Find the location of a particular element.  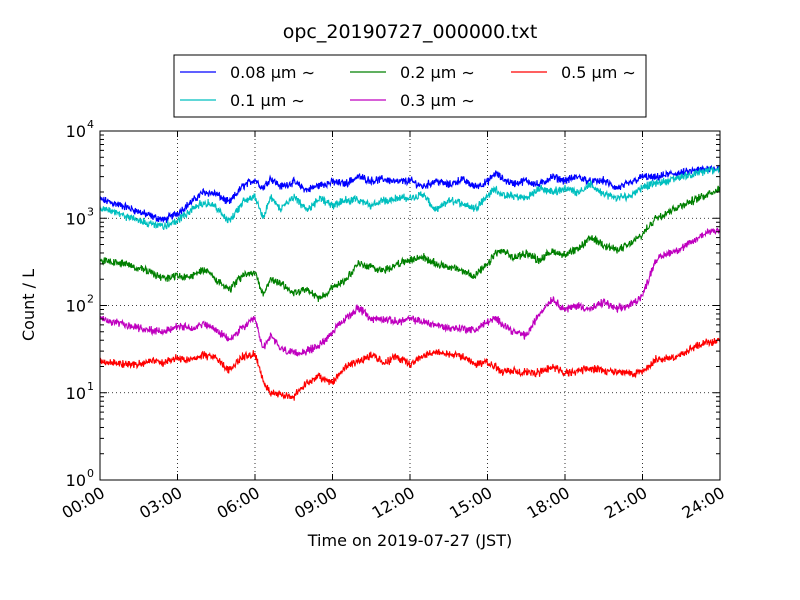

y-tick-label: 10 2 is located at coordinates (80, 304).